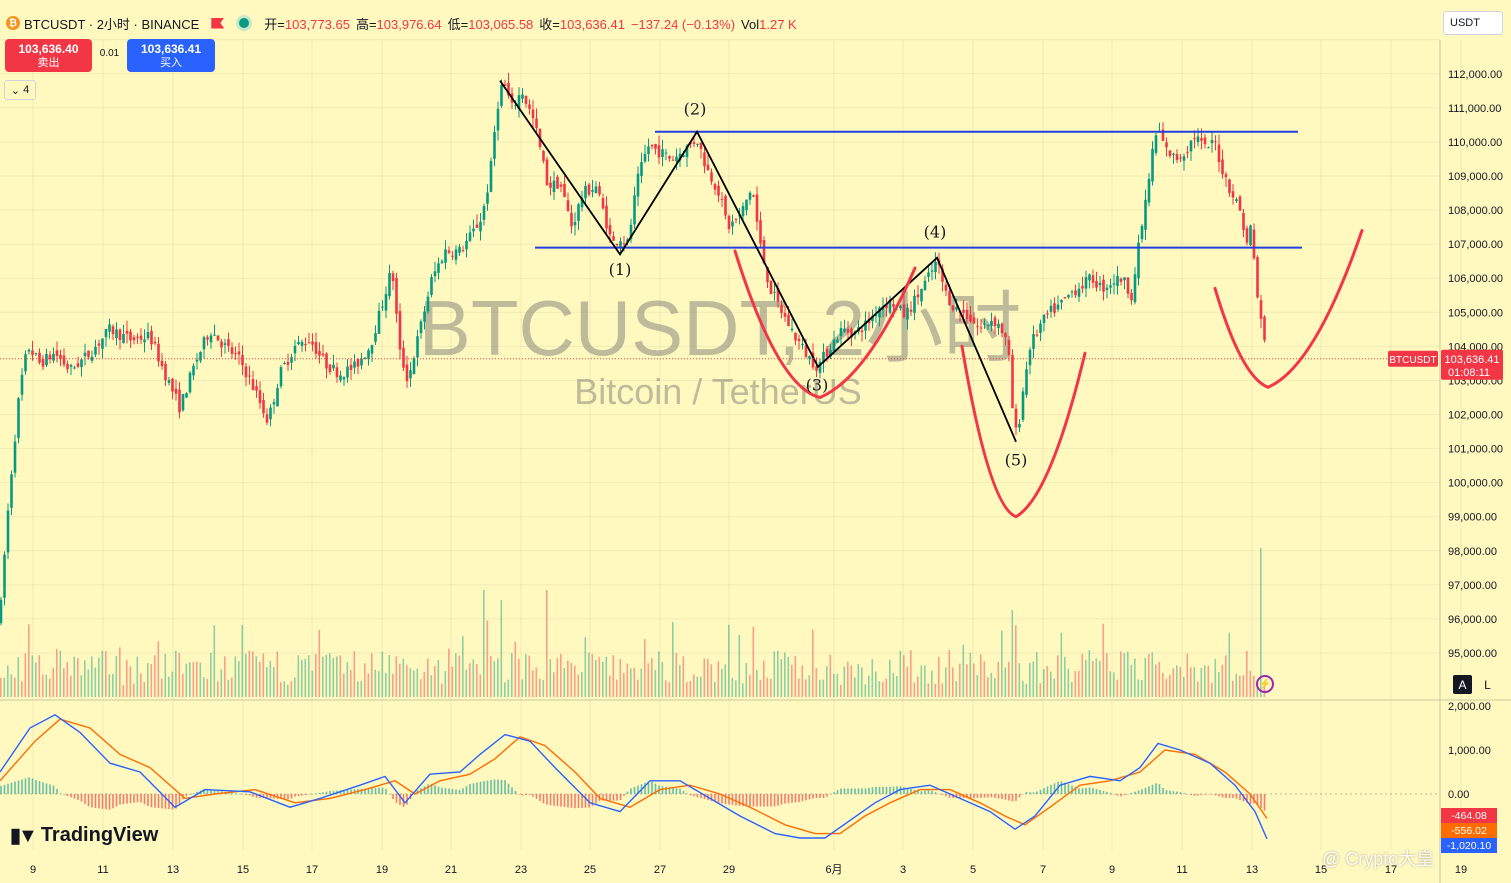  What do you see at coordinates (171, 55) in the screenshot?
I see `buy-button: 103,636.41 买入` at bounding box center [171, 55].